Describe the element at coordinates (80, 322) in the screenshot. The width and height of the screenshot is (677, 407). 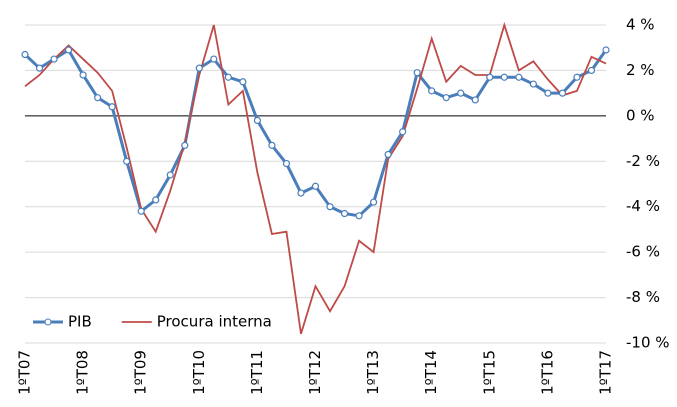
I see `legend-label: PIB` at that location.